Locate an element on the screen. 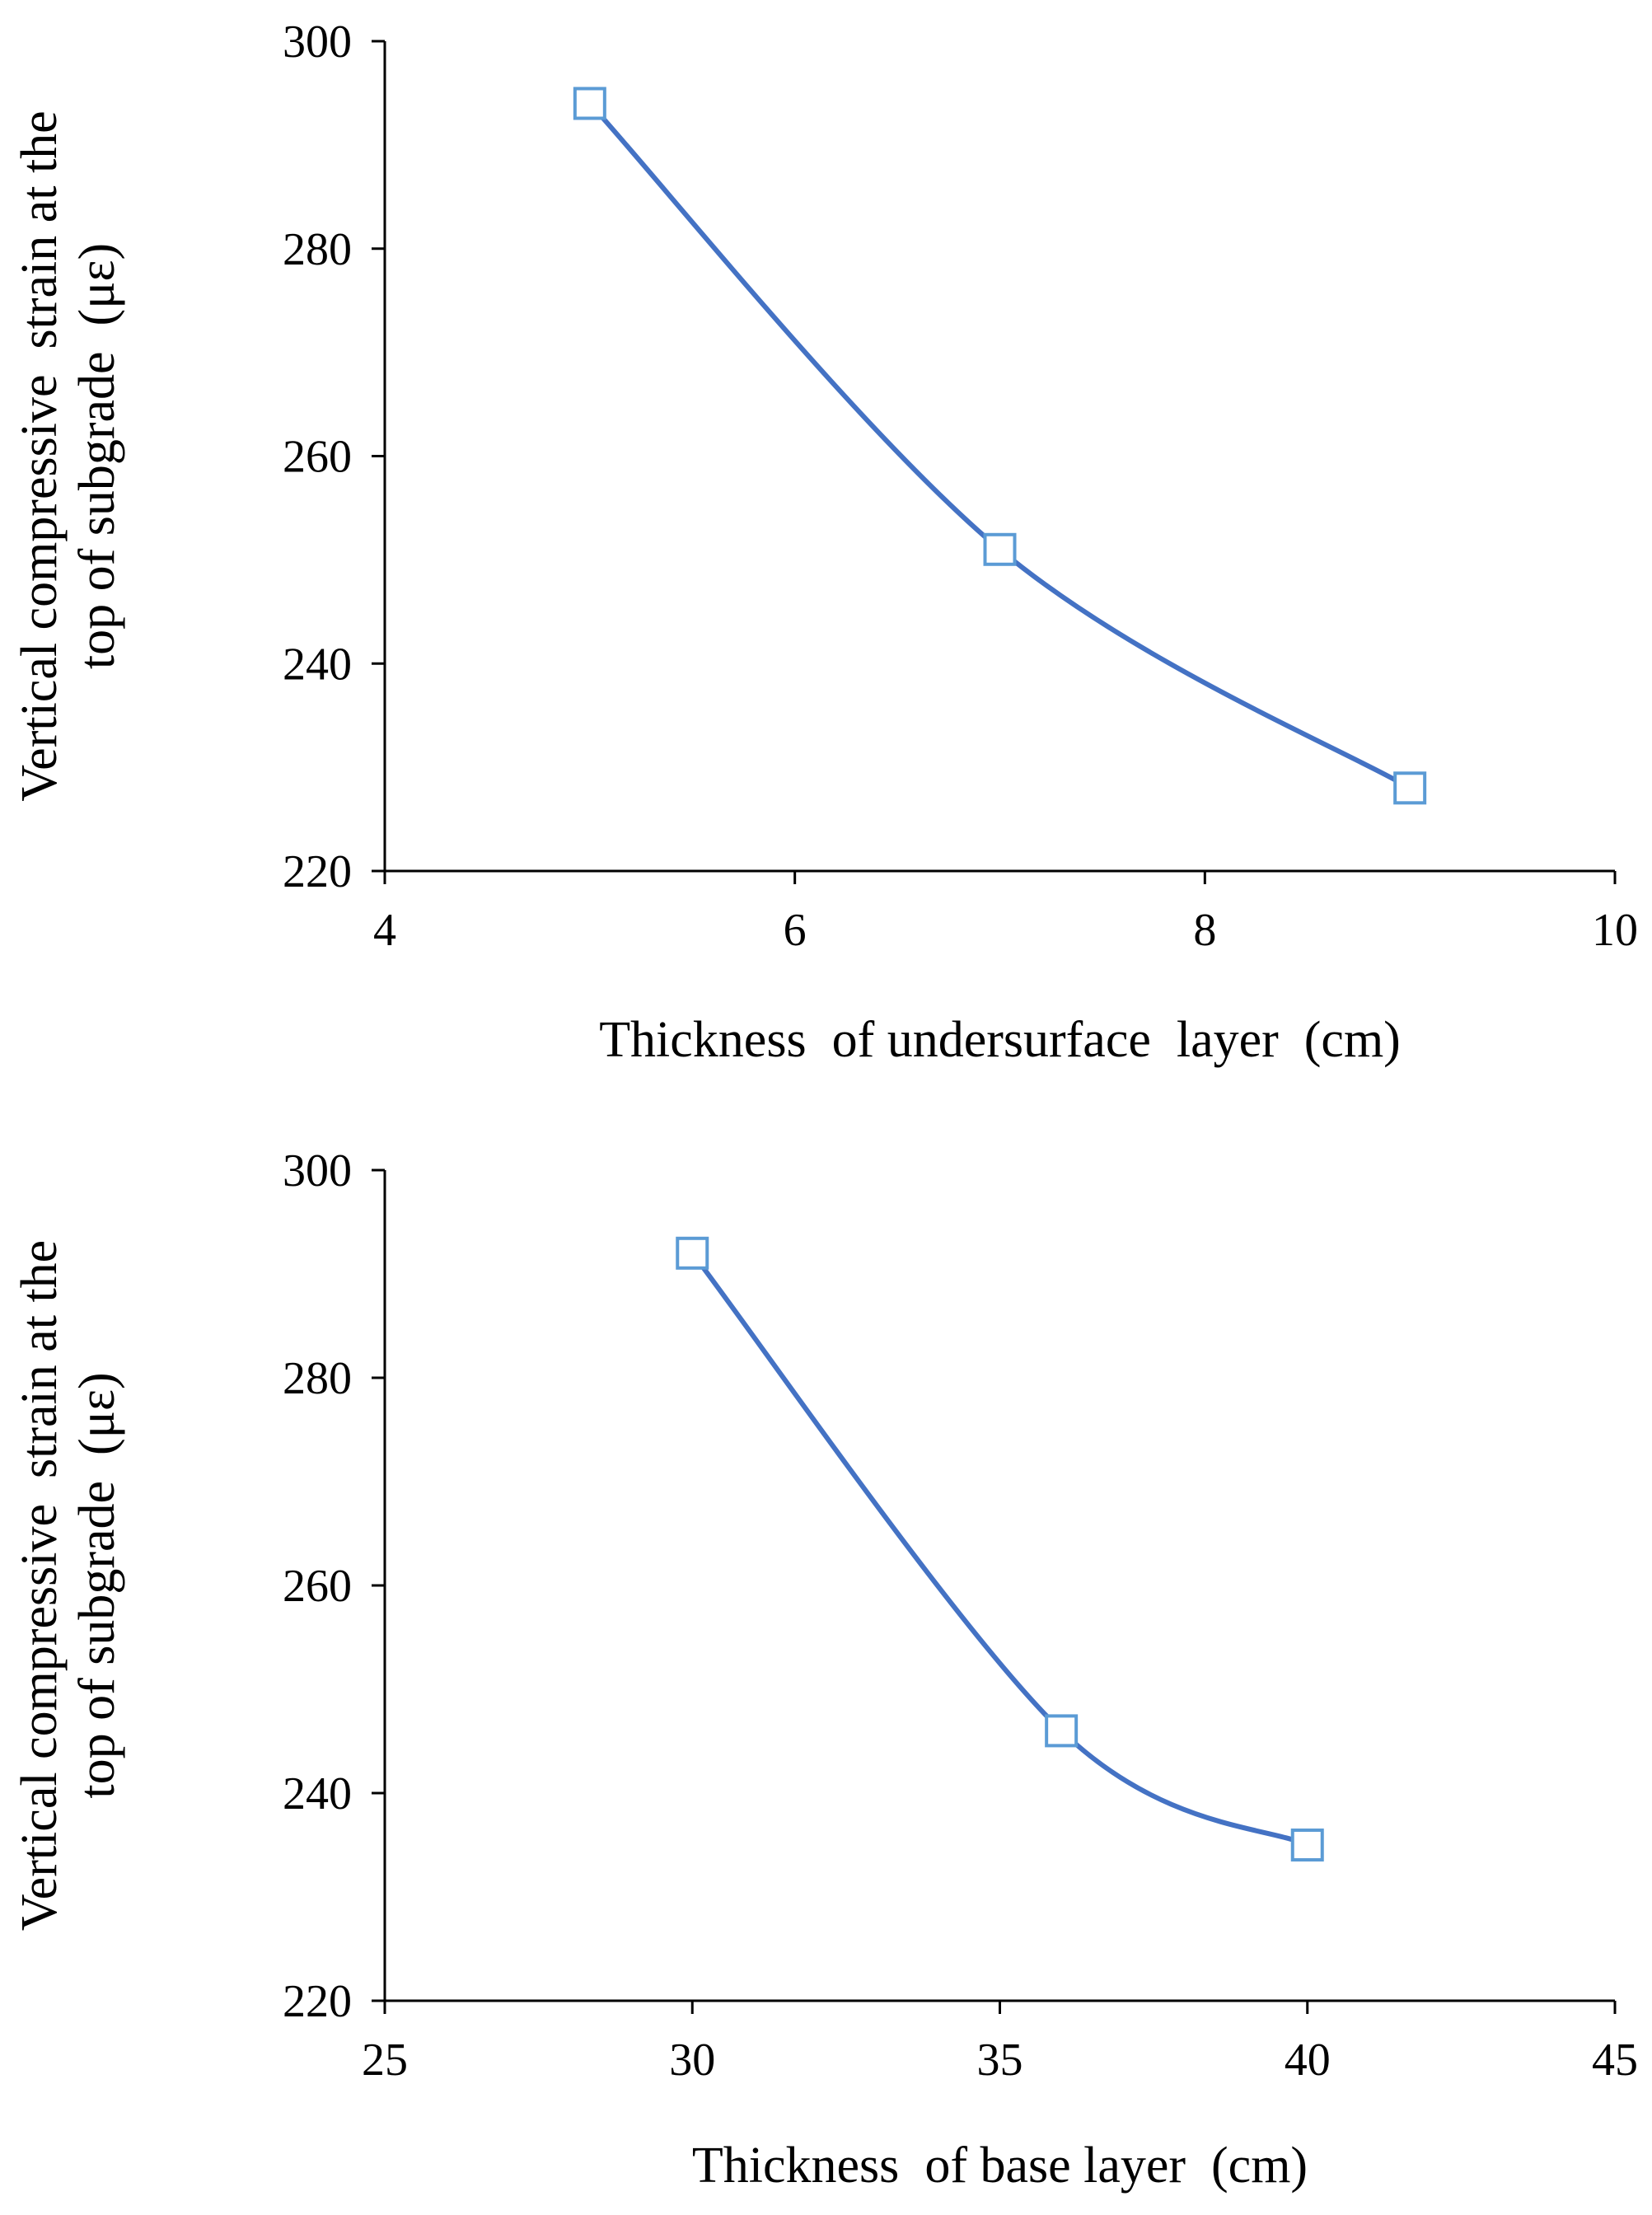 Image resolution: width=1652 pixels, height=2215 pixels. x-tick-label: 40 is located at coordinates (1308, 2060).